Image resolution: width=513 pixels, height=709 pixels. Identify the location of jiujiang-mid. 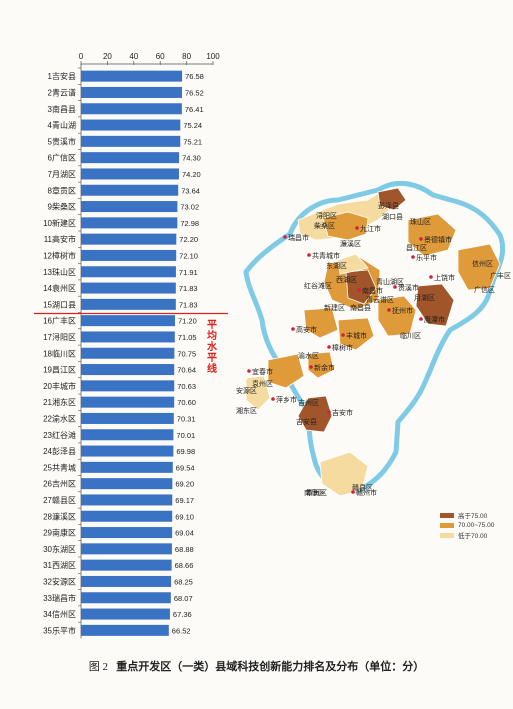
(345, 226).